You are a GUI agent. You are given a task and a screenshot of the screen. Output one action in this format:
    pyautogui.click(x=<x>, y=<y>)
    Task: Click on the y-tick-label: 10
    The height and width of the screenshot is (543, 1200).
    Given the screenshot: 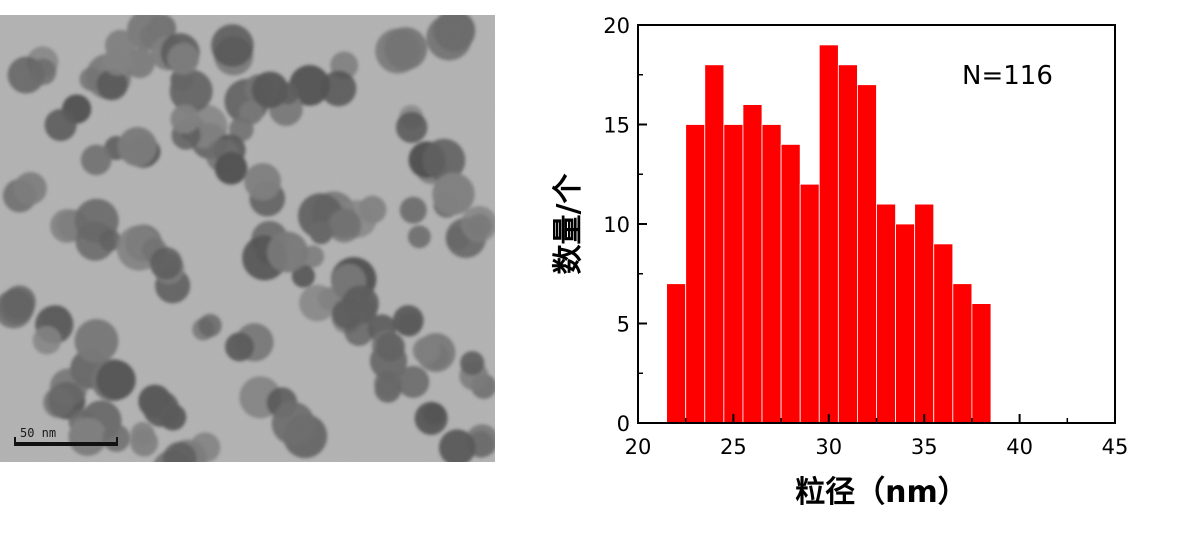 What is the action you would take?
    pyautogui.click(x=616, y=225)
    